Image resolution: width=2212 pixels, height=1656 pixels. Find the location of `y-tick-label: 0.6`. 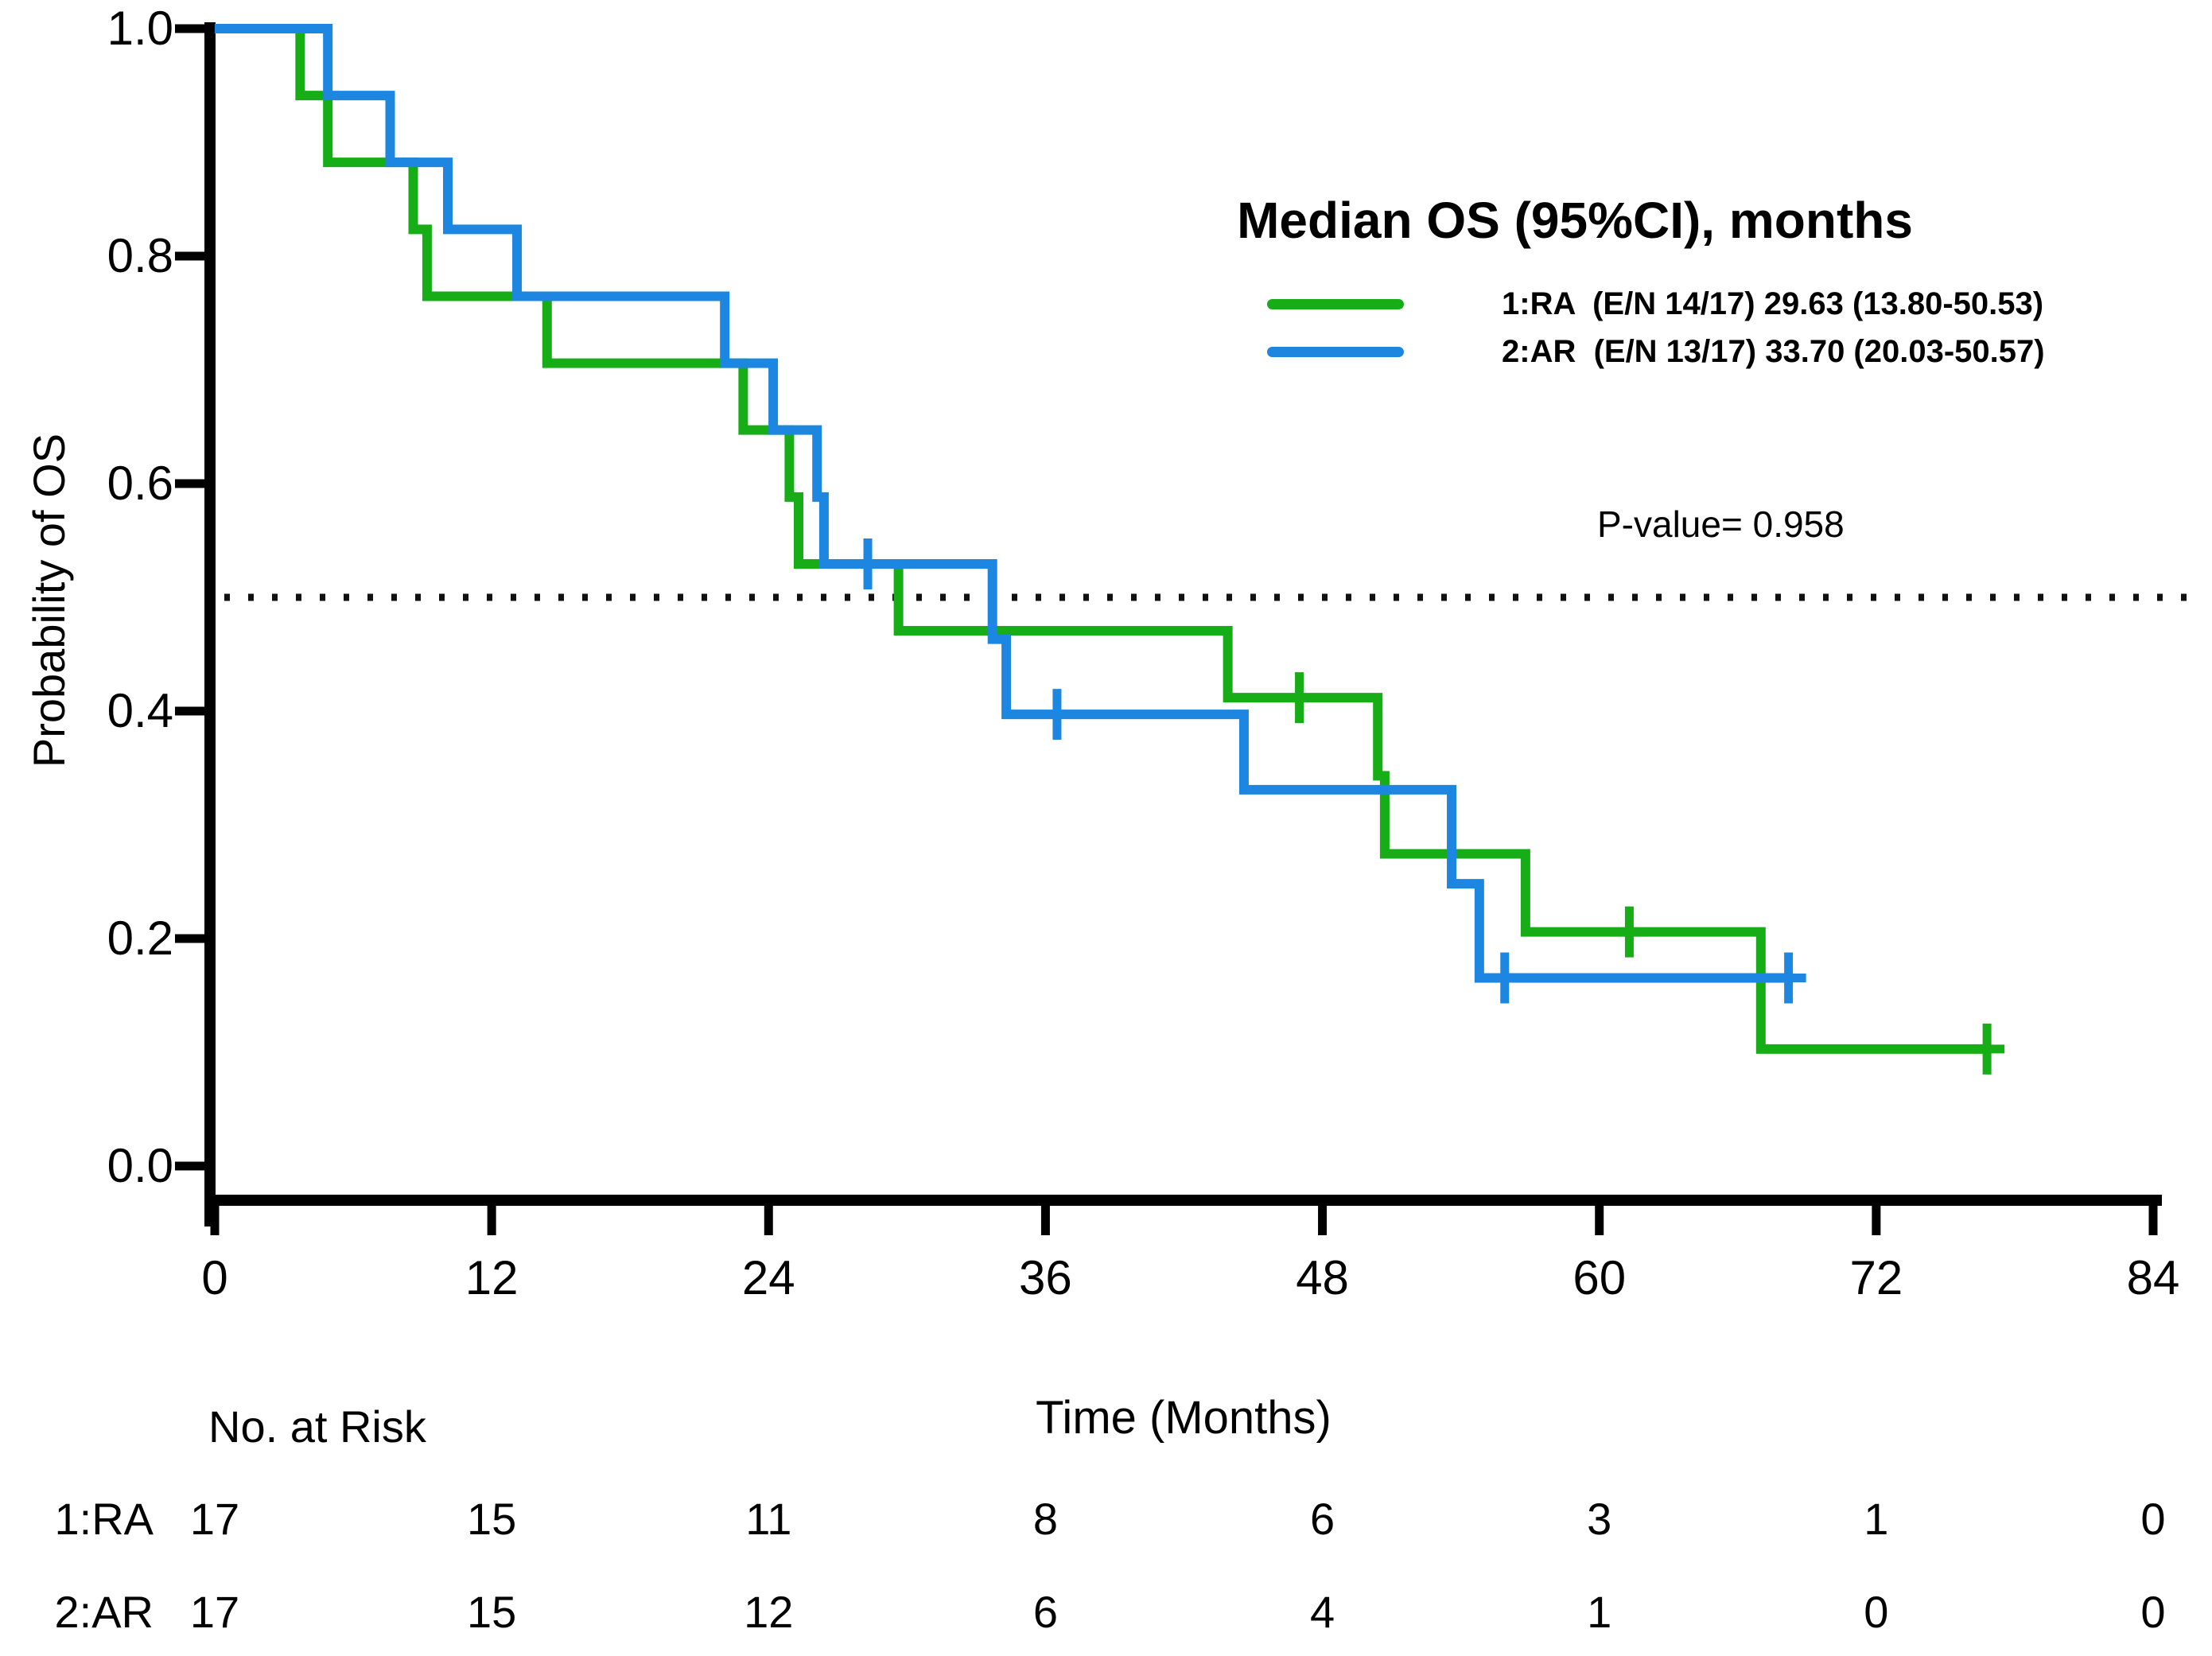

y-tick-label: 0.6 is located at coordinates (140, 484).